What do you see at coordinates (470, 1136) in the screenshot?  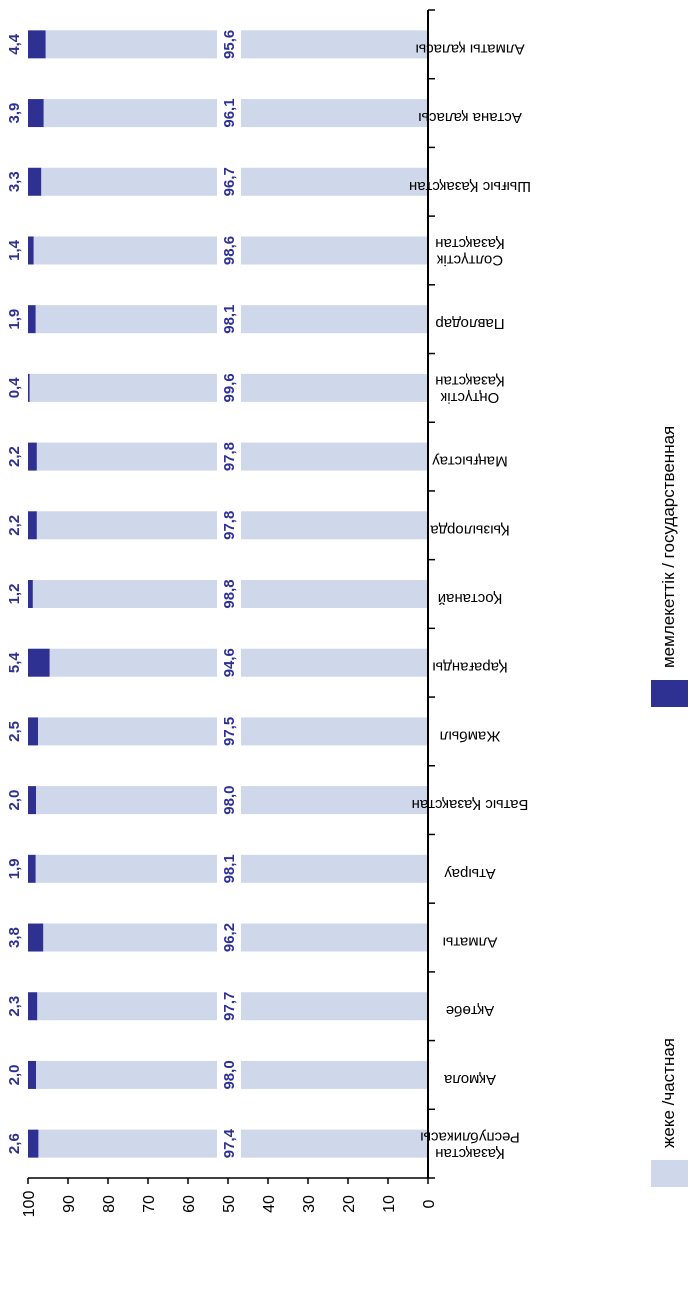 I see `category-label-line: Республикасы` at bounding box center [470, 1136].